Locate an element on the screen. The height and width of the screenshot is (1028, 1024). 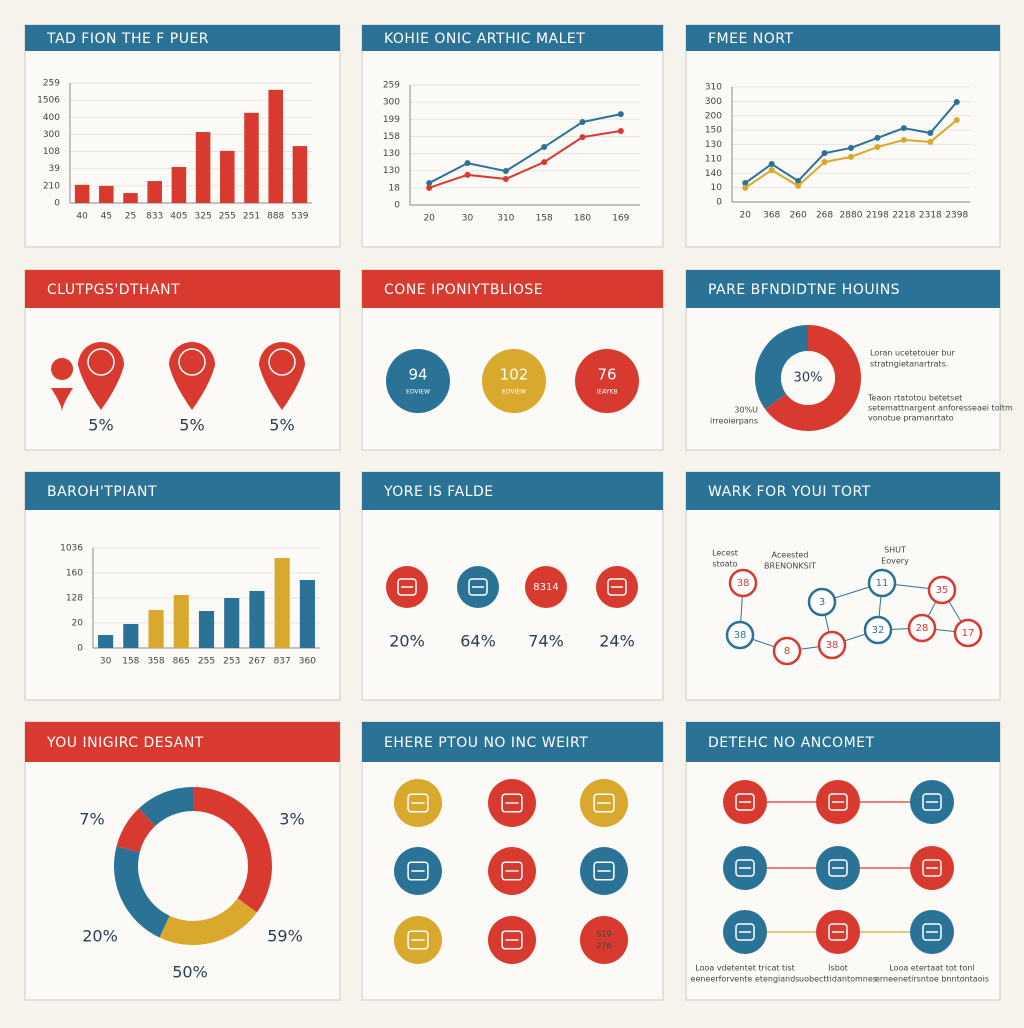
icon-text: 8314 is located at coordinates (545, 587).